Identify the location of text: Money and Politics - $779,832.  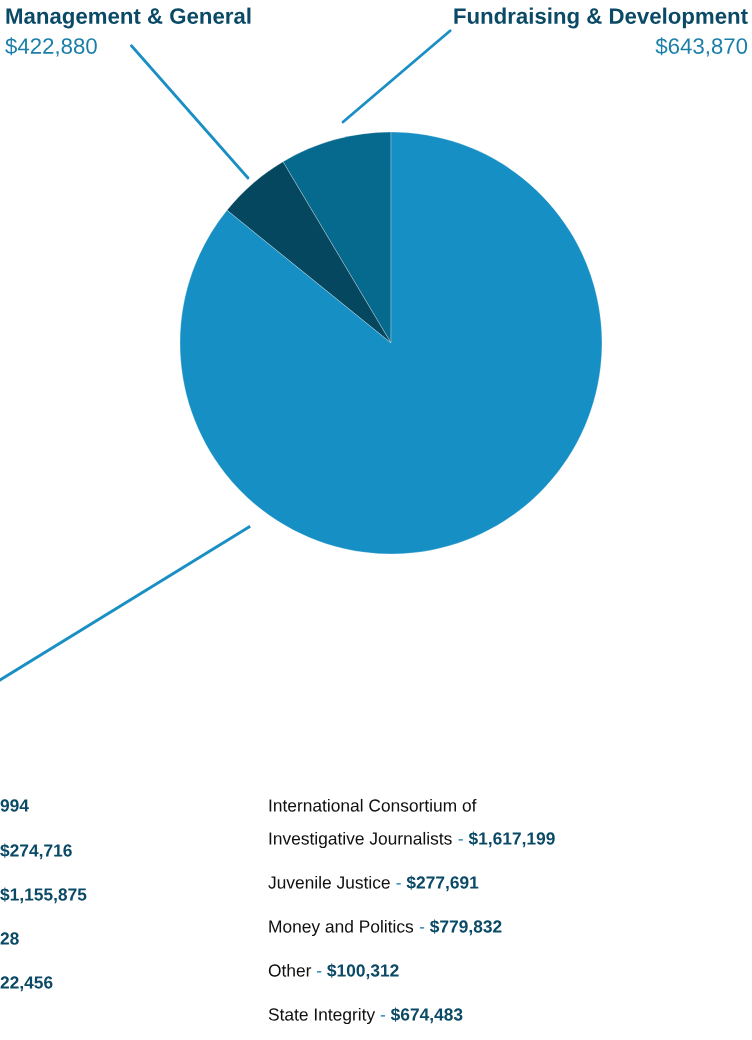
(385, 928).